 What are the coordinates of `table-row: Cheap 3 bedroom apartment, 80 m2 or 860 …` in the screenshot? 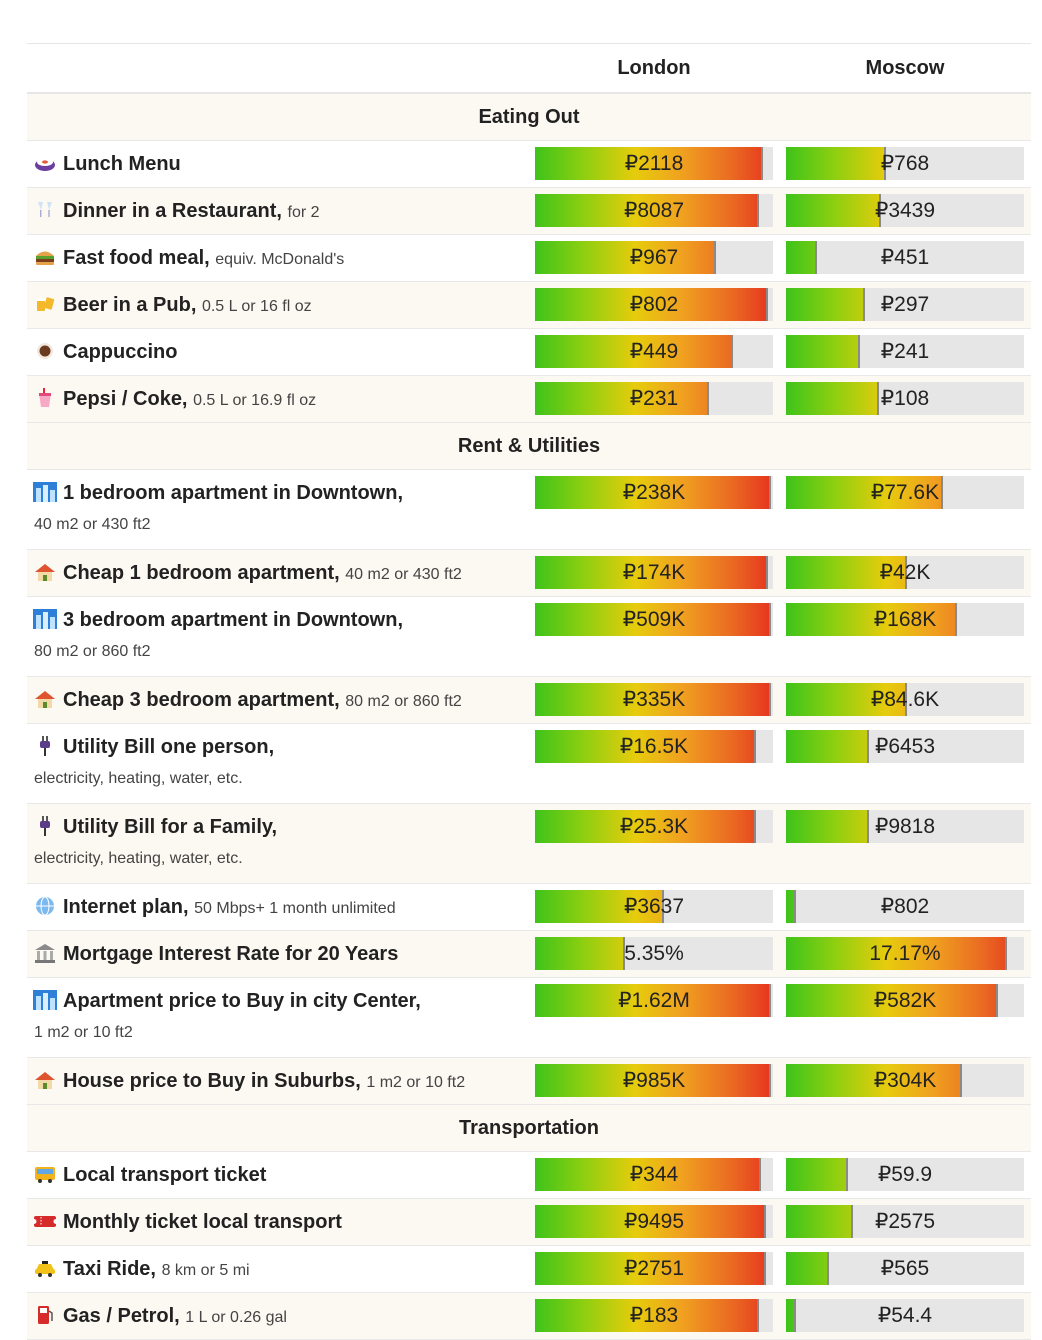 It's located at (529, 700).